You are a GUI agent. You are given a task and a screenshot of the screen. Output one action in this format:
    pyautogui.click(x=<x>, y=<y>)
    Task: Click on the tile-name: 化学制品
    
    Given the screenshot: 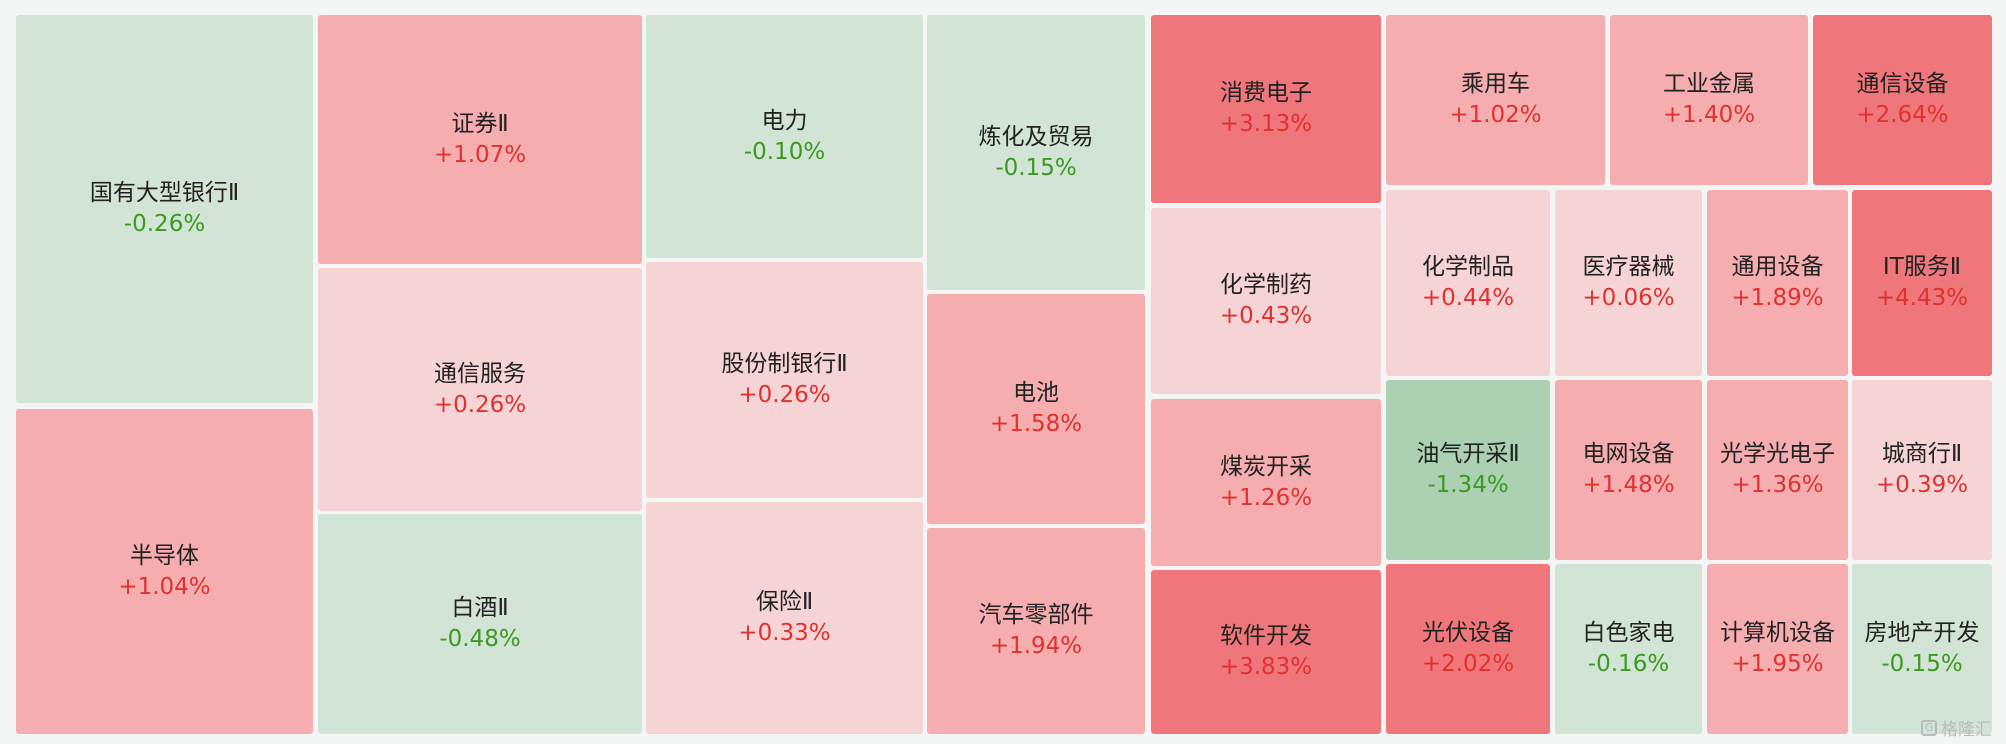 What is the action you would take?
    pyautogui.click(x=1468, y=267)
    